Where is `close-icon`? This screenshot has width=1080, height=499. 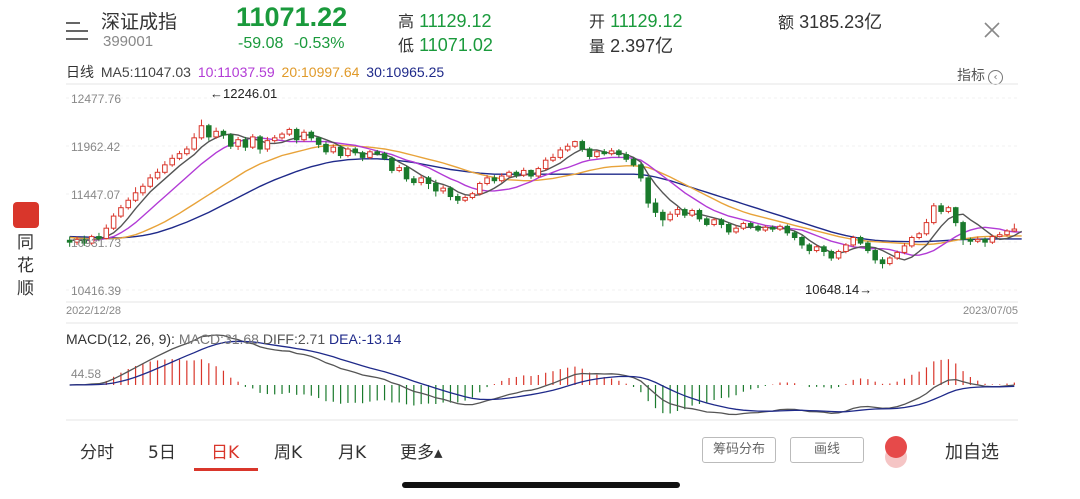
close-icon is located at coordinates (992, 30).